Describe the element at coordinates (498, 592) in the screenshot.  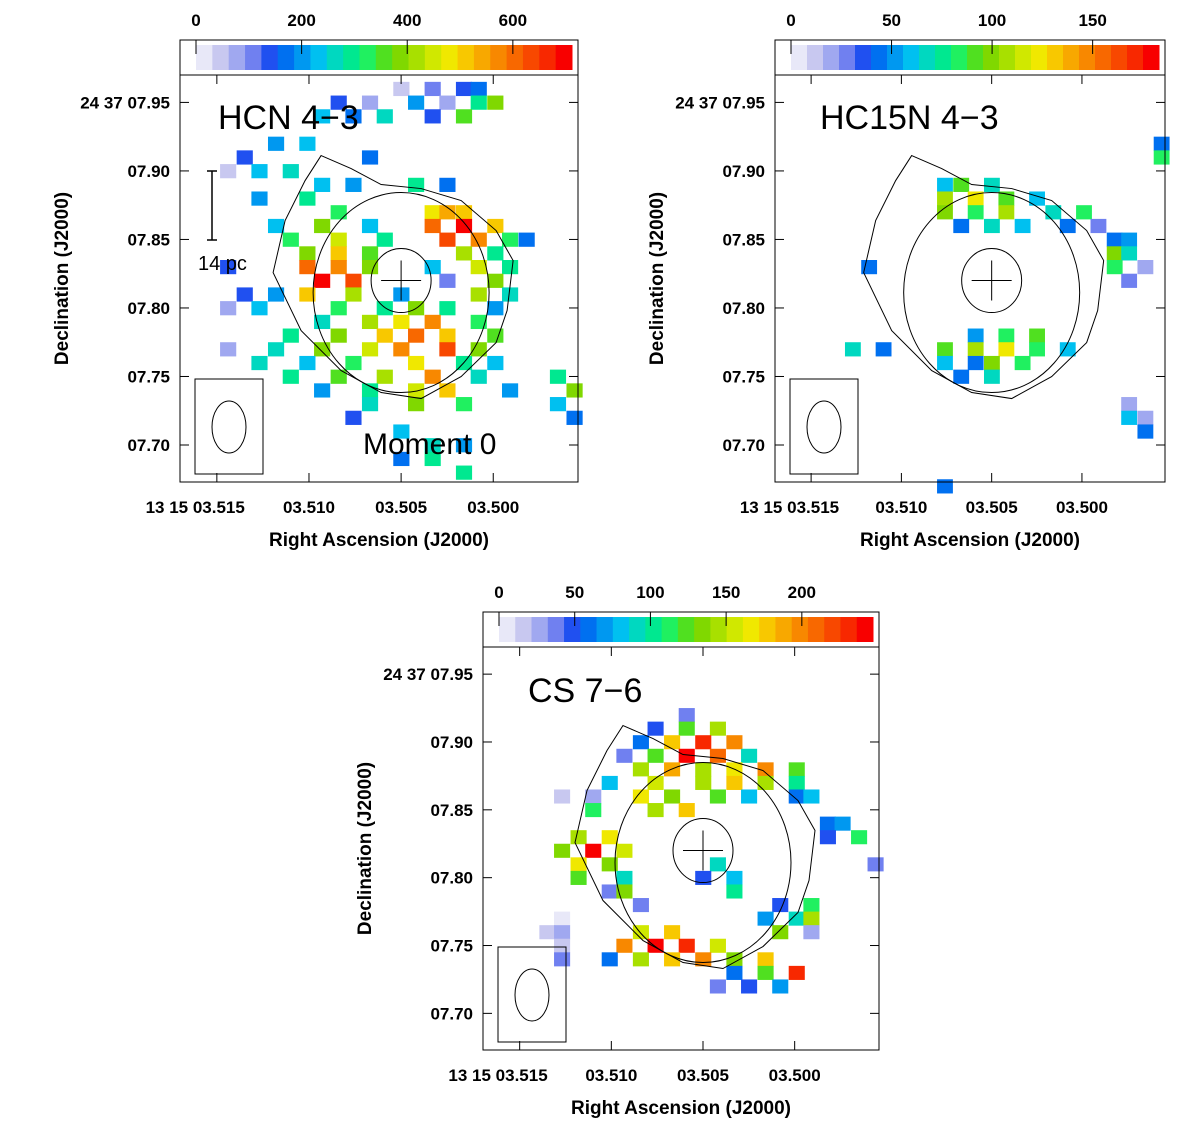
I see `colorbar-tick-label: 0` at that location.